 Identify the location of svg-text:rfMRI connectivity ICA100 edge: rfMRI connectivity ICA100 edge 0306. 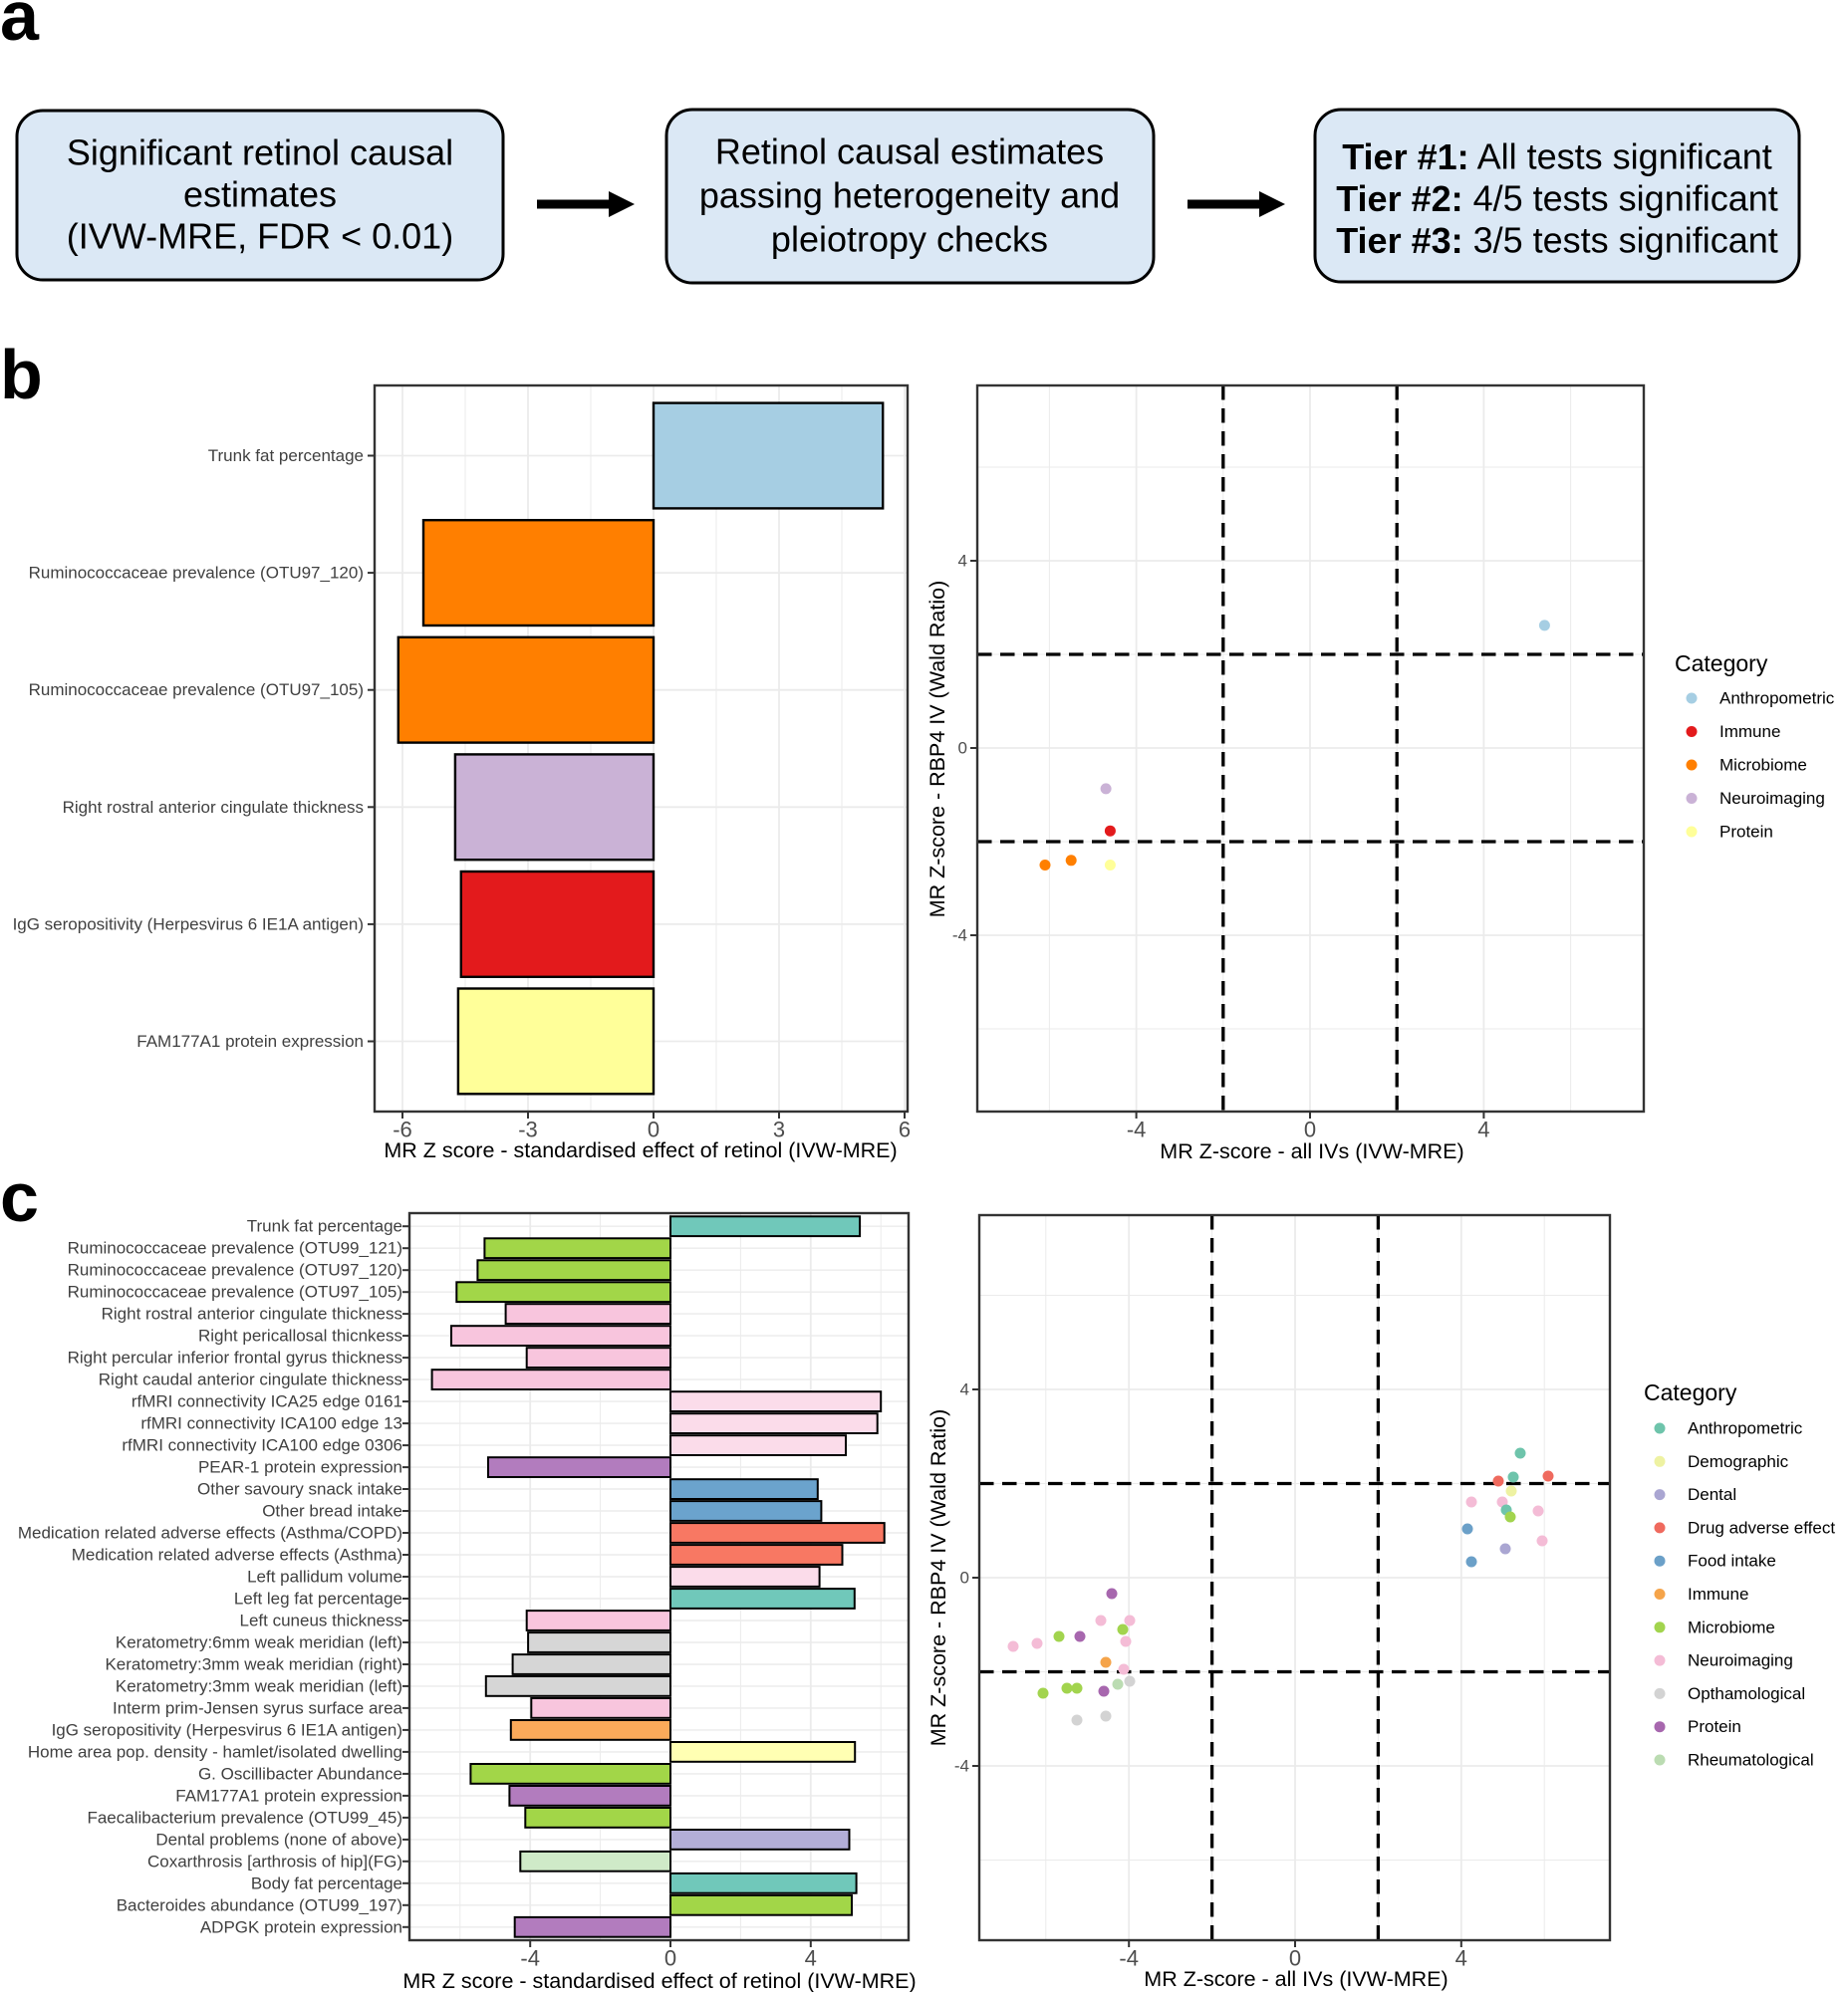
(262, 1445).